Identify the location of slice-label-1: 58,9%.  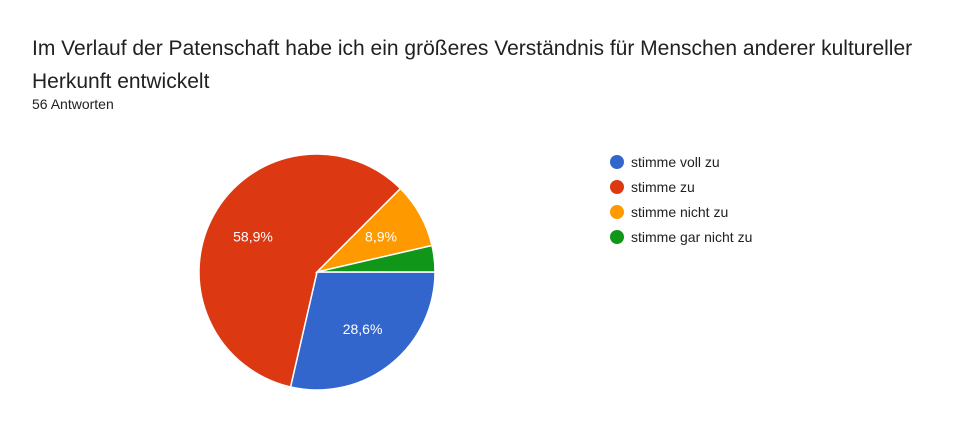
(253, 237).